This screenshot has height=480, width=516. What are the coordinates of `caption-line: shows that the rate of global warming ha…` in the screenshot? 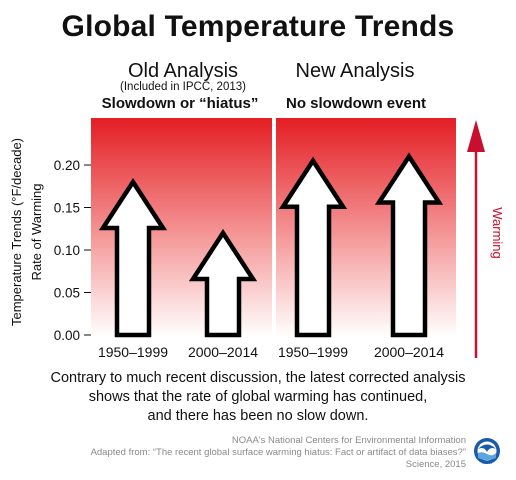 It's located at (258, 397).